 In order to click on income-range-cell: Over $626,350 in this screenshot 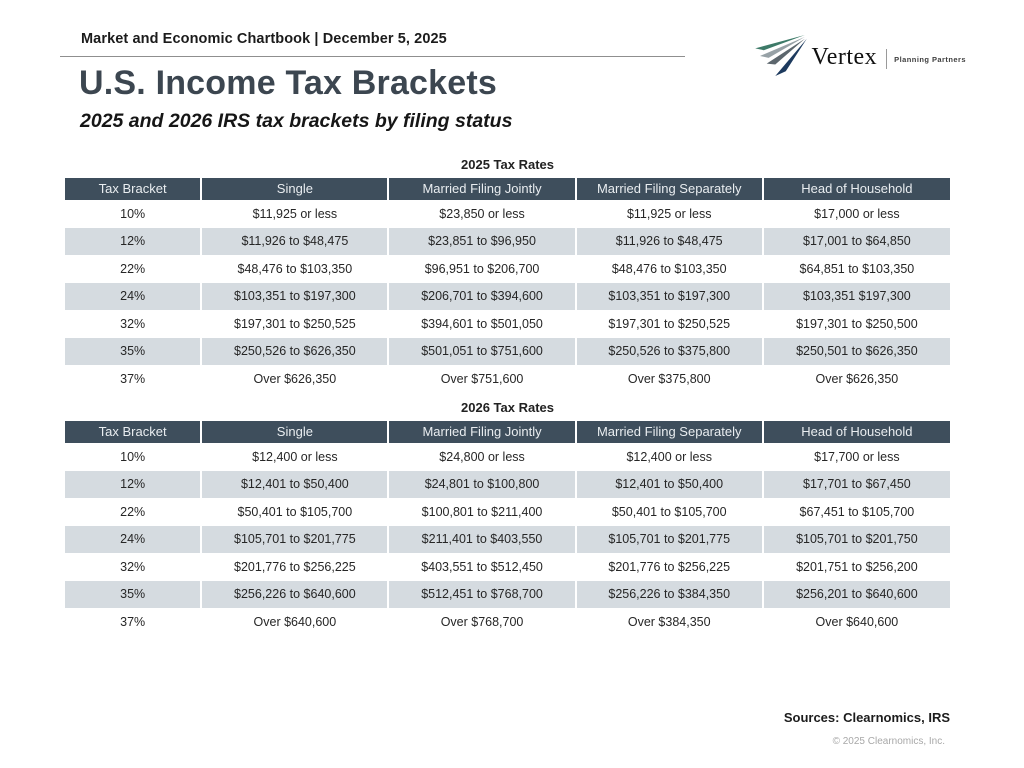, I will do `click(295, 379)`.